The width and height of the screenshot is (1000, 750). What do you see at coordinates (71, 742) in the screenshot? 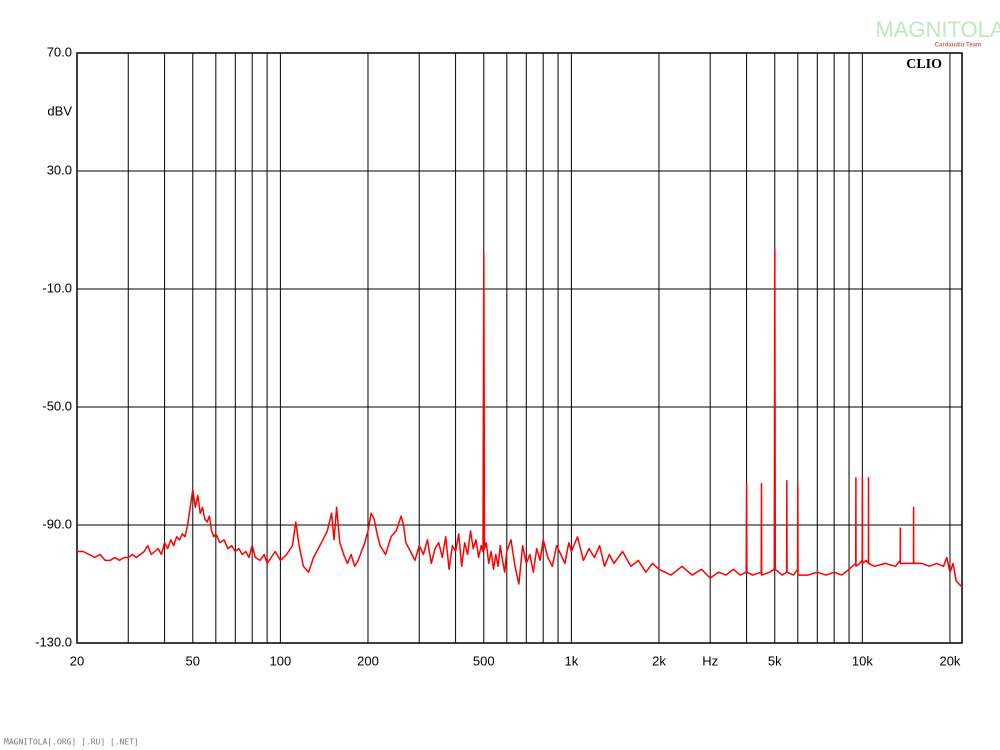
I see `footer: MAGNITOLA[.ORG] [.RU] [.NET]` at bounding box center [71, 742].